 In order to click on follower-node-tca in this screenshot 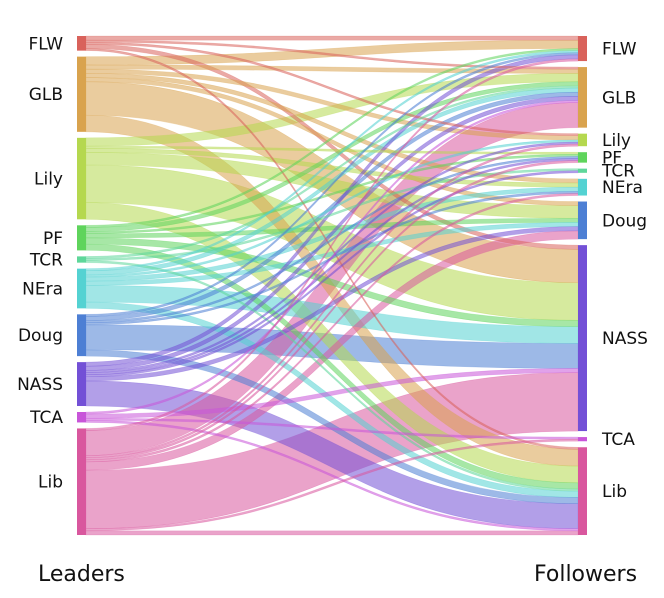, I will do `click(582, 439)`.